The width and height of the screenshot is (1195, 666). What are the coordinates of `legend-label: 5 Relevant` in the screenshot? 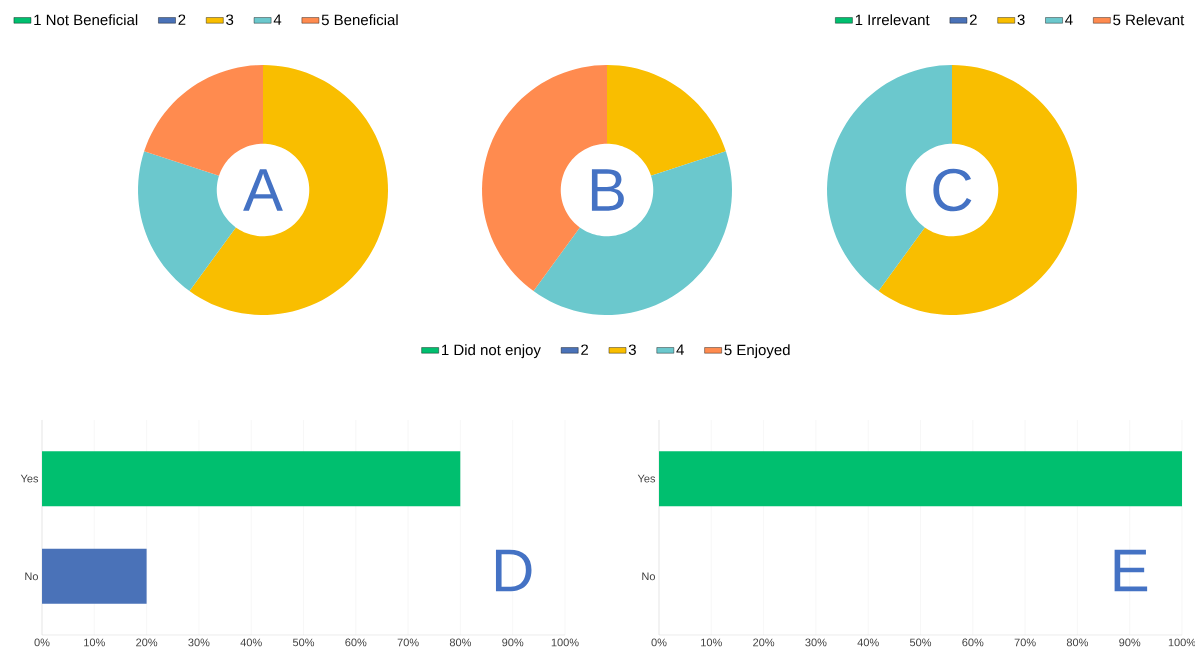 It's located at (1149, 20).